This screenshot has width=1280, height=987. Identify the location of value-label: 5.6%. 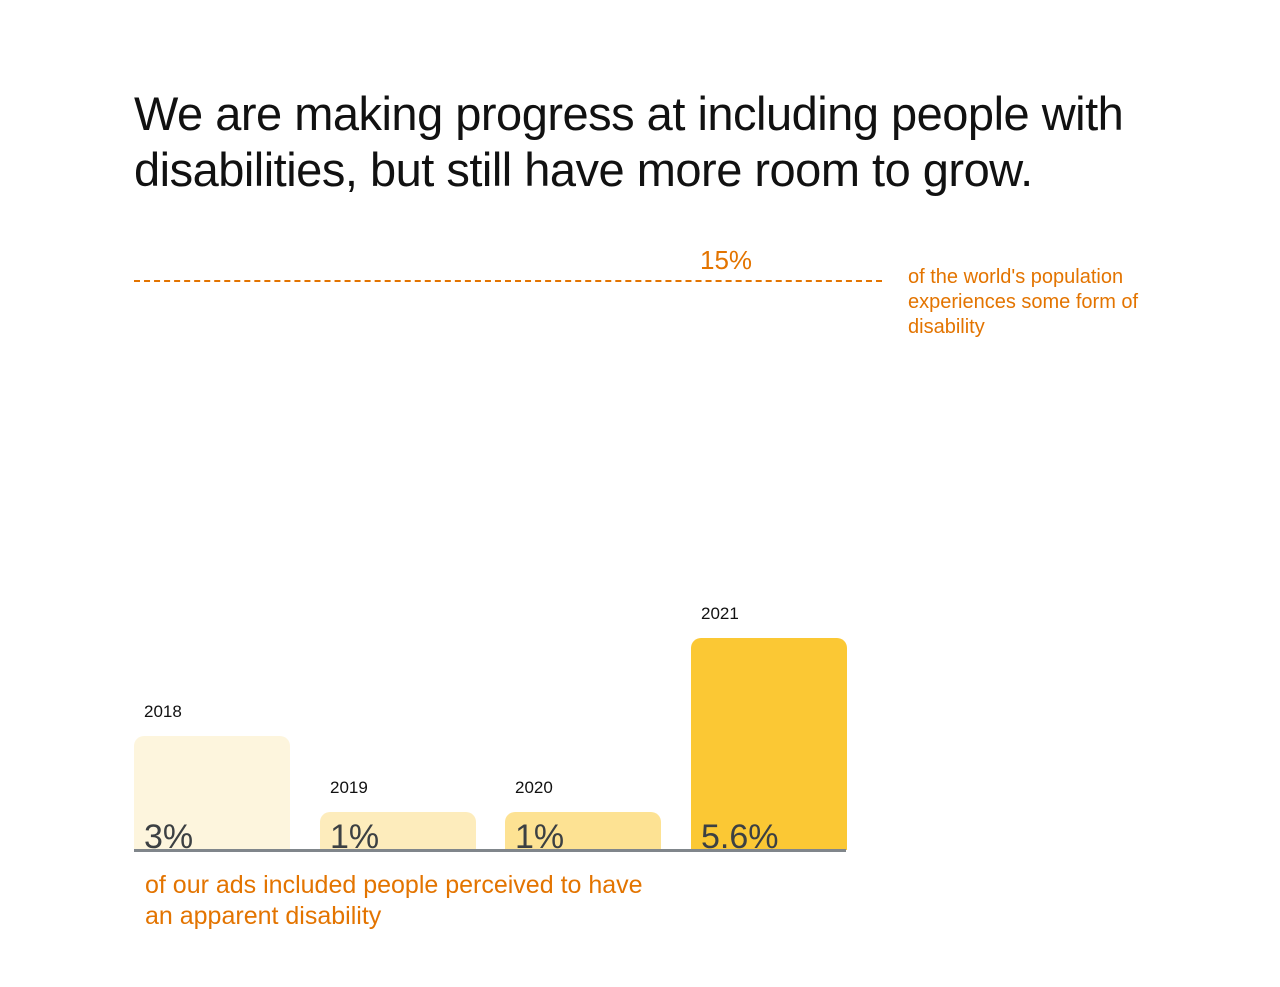
(740, 837).